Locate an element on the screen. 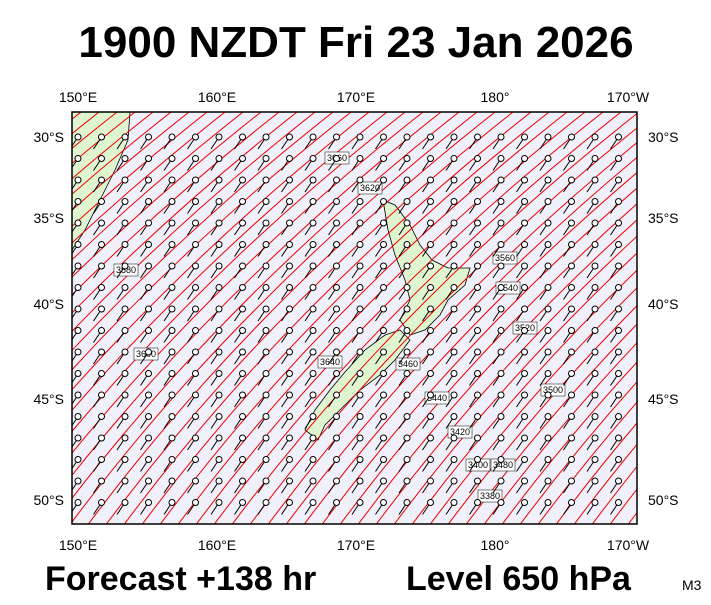  lat-label-left: 50°S is located at coordinates (48, 500).